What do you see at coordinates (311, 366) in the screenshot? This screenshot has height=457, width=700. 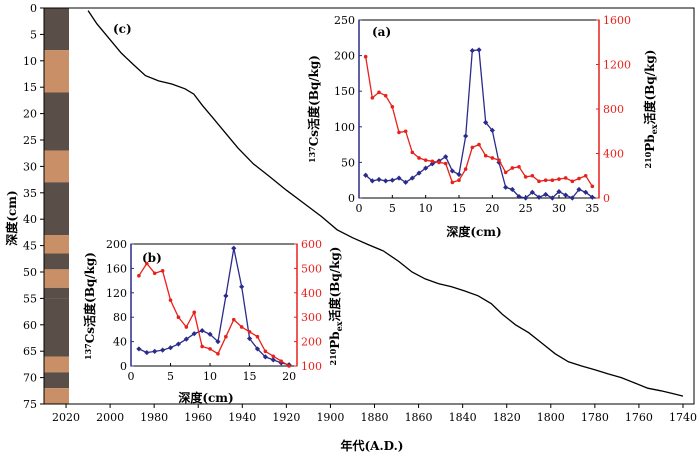 I see `inset-right-tick-label: 100` at bounding box center [311, 366].